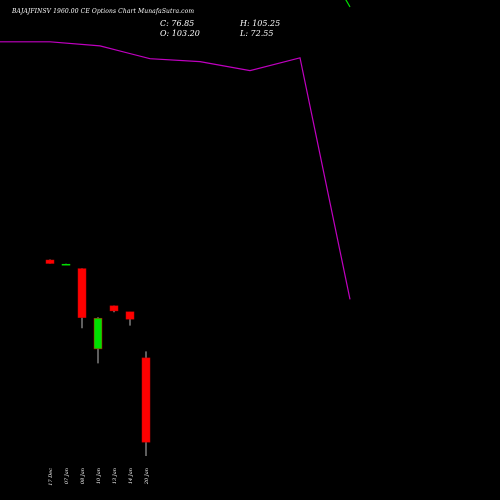 Image resolution: width=500 pixels, height=500 pixels. I want to click on x-tick-label: 10 Jan, so click(99, 476).